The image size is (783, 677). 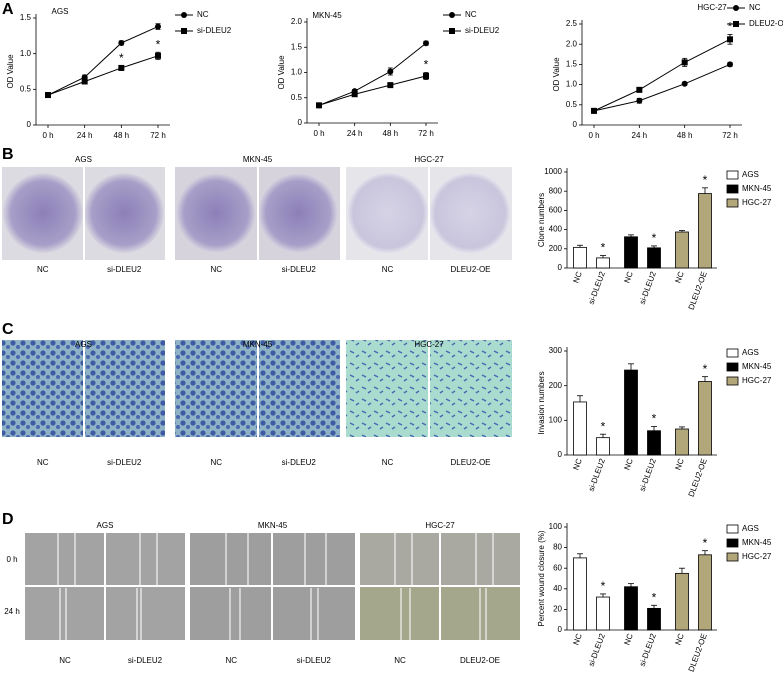 What do you see at coordinates (557, 609) in the screenshot?
I see `y-tick-label: 20` at bounding box center [557, 609].